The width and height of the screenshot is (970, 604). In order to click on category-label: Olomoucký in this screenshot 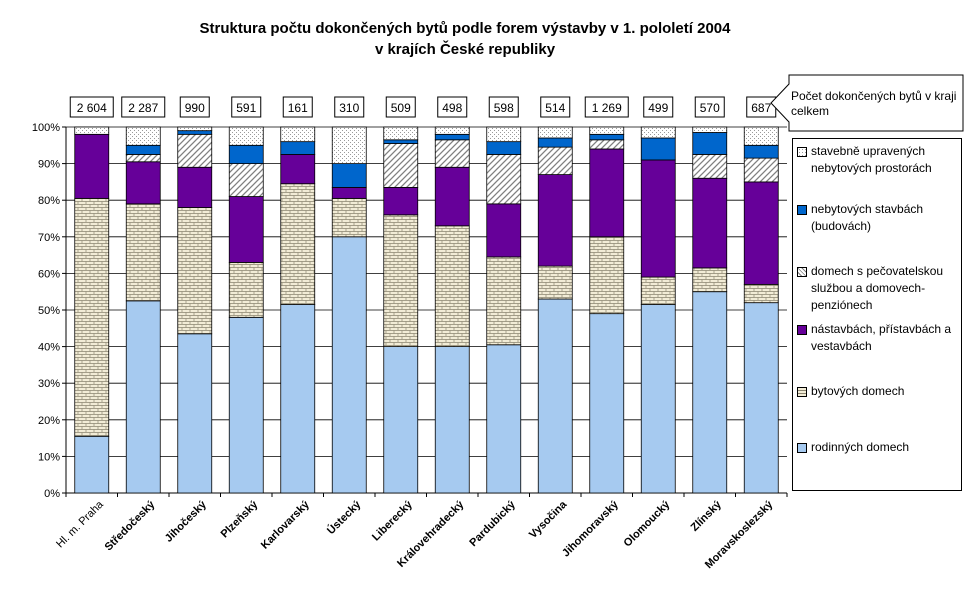, I will do `click(647, 523)`.